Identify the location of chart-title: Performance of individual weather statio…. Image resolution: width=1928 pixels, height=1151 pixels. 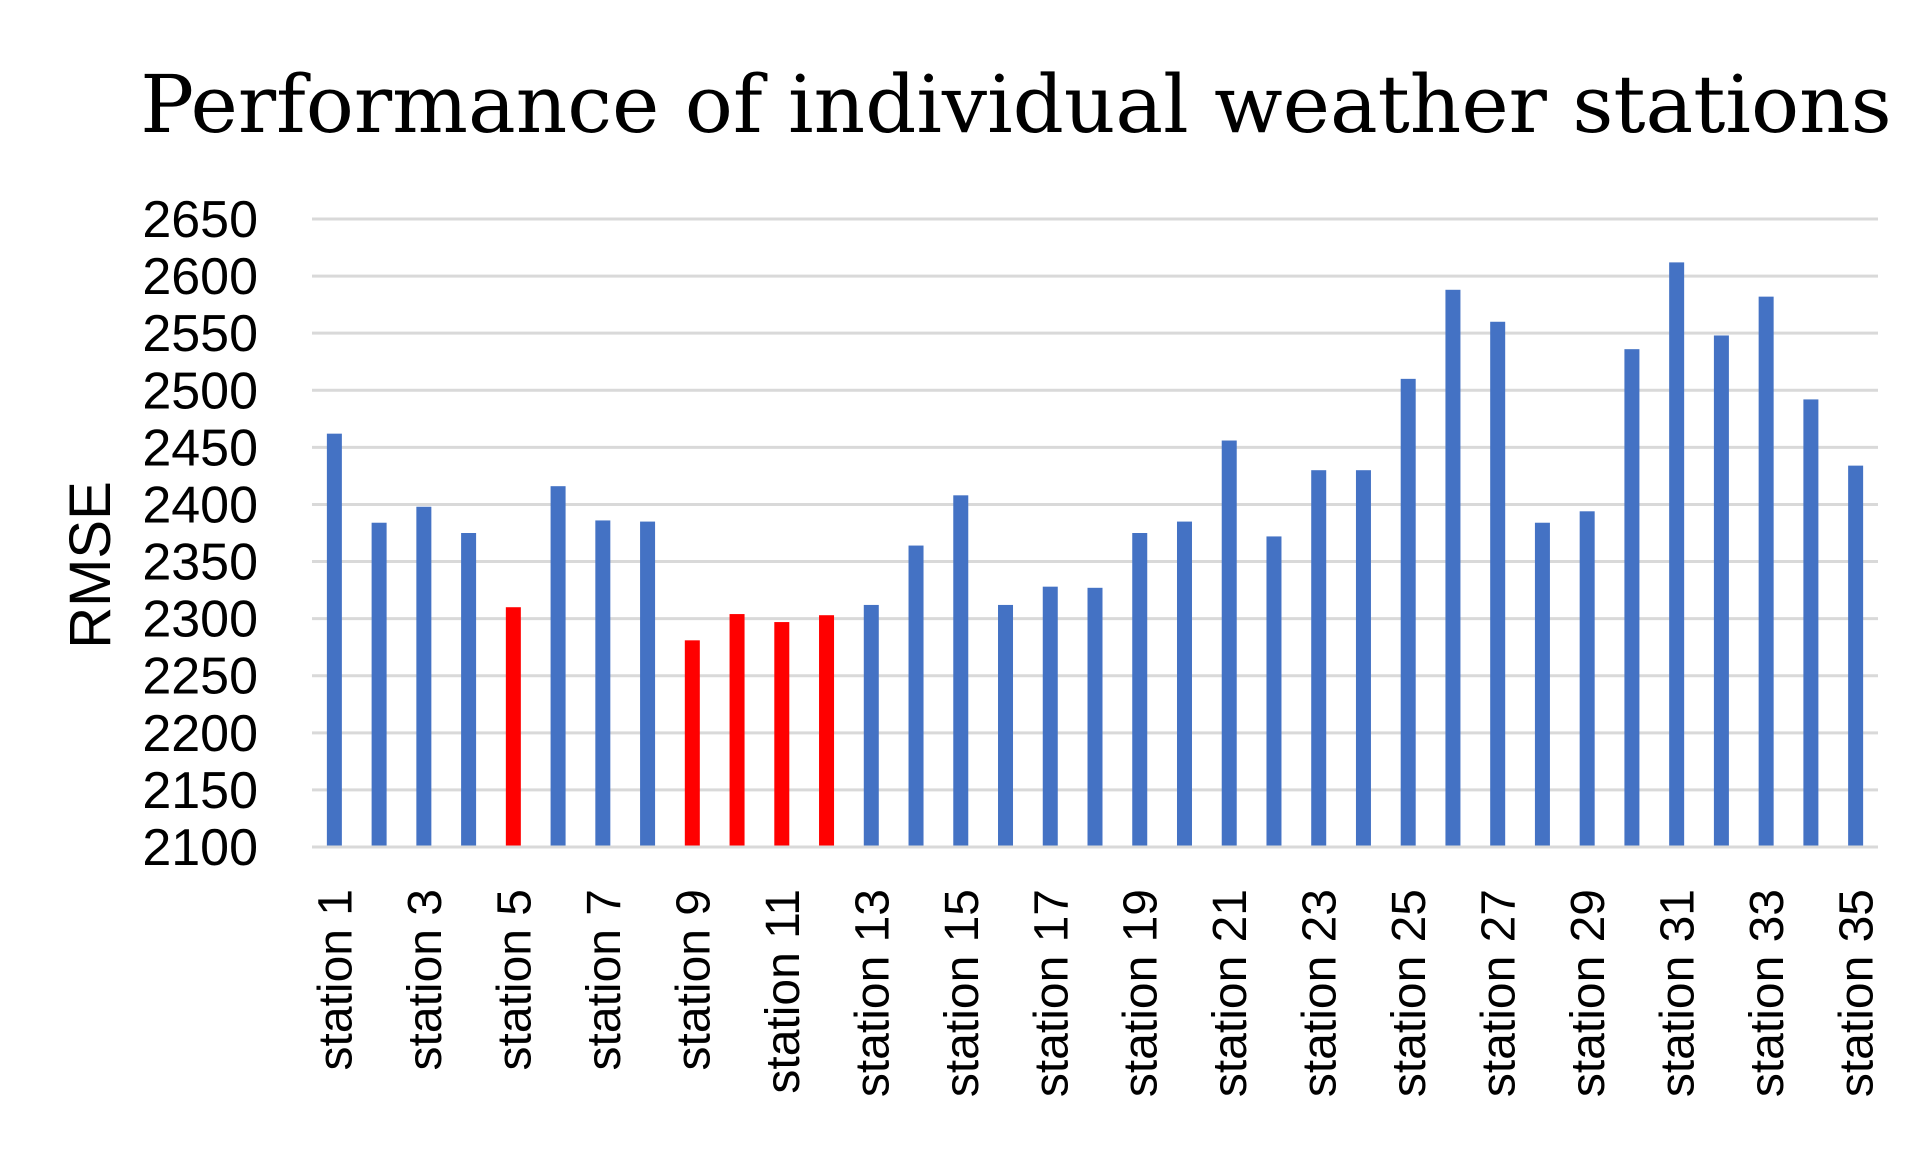
(1015, 104).